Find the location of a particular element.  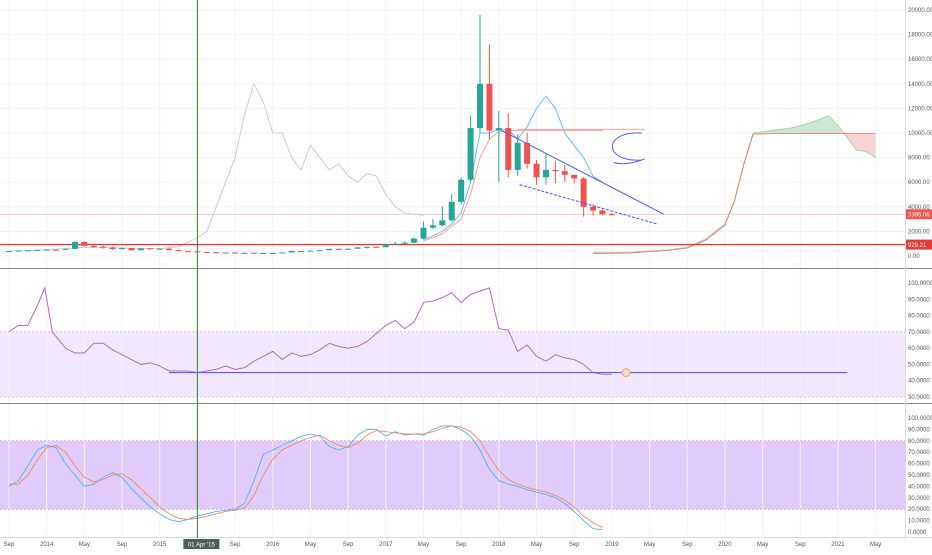

price-tick-label: 14000.00 is located at coordinates (920, 85).